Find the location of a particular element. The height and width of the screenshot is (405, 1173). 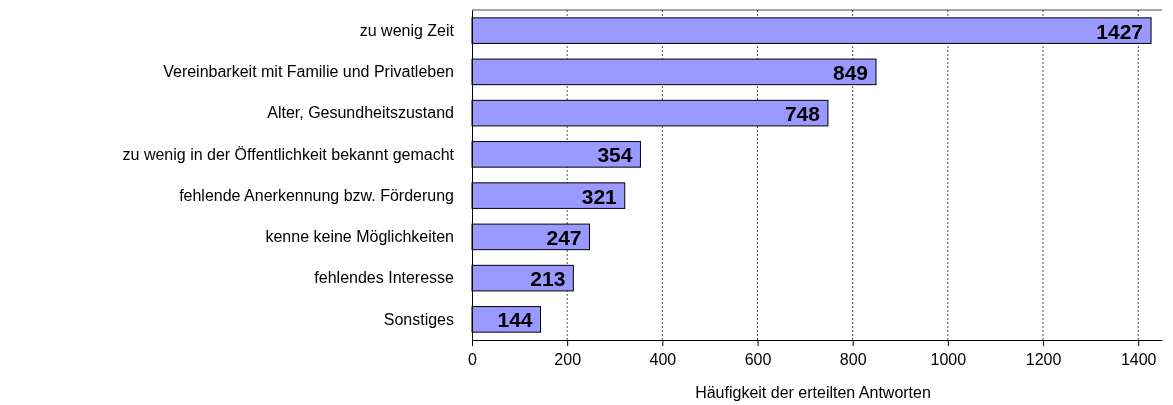

data-label: 354 is located at coordinates (615, 155).